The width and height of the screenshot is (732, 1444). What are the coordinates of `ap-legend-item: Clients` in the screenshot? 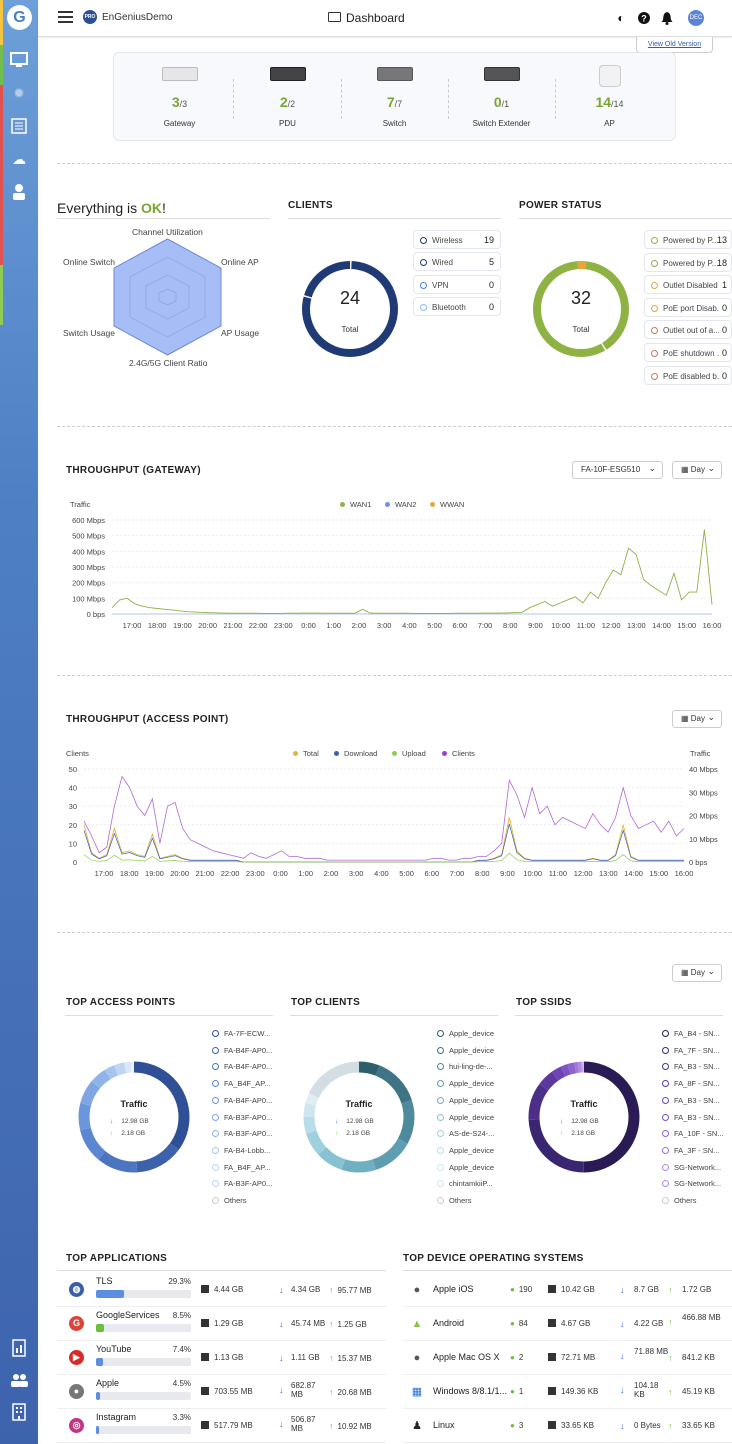 It's located at (458, 753).